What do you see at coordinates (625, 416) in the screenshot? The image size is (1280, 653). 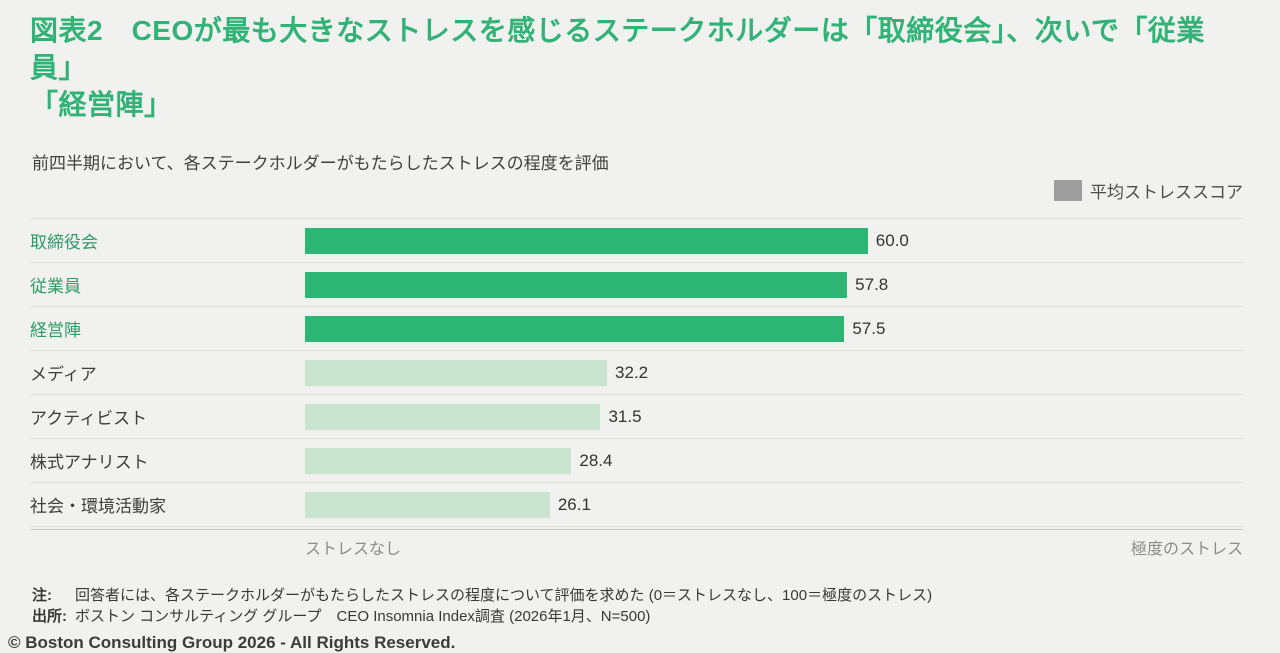 I see `value-label: 31.5` at bounding box center [625, 416].